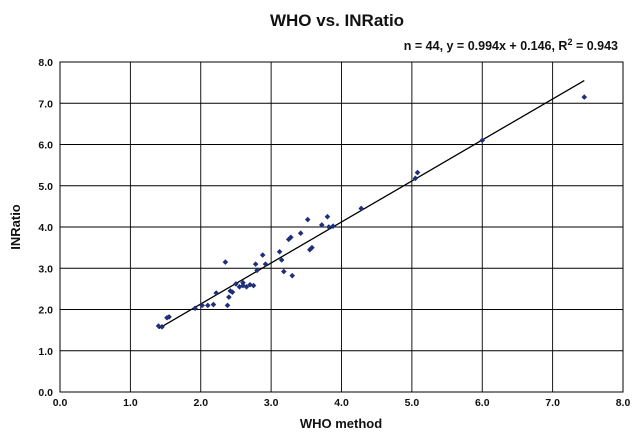 This screenshot has height=438, width=635. What do you see at coordinates (45, 269) in the screenshot?
I see `y-tick-label: 3.0` at bounding box center [45, 269].